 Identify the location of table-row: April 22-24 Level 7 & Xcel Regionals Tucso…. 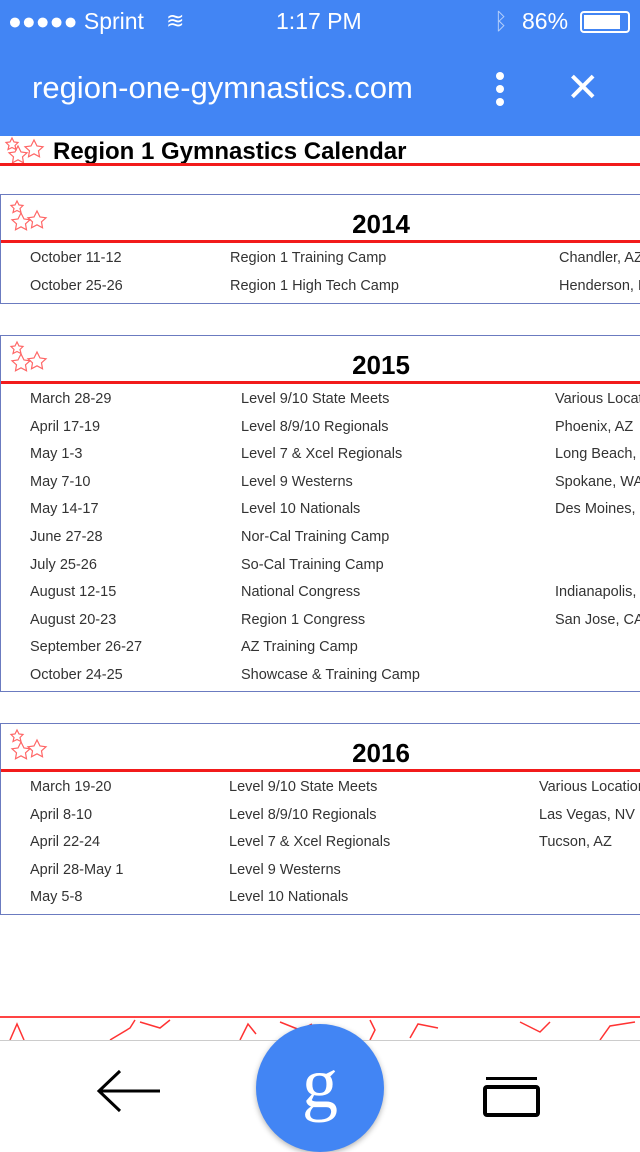
(320, 847).